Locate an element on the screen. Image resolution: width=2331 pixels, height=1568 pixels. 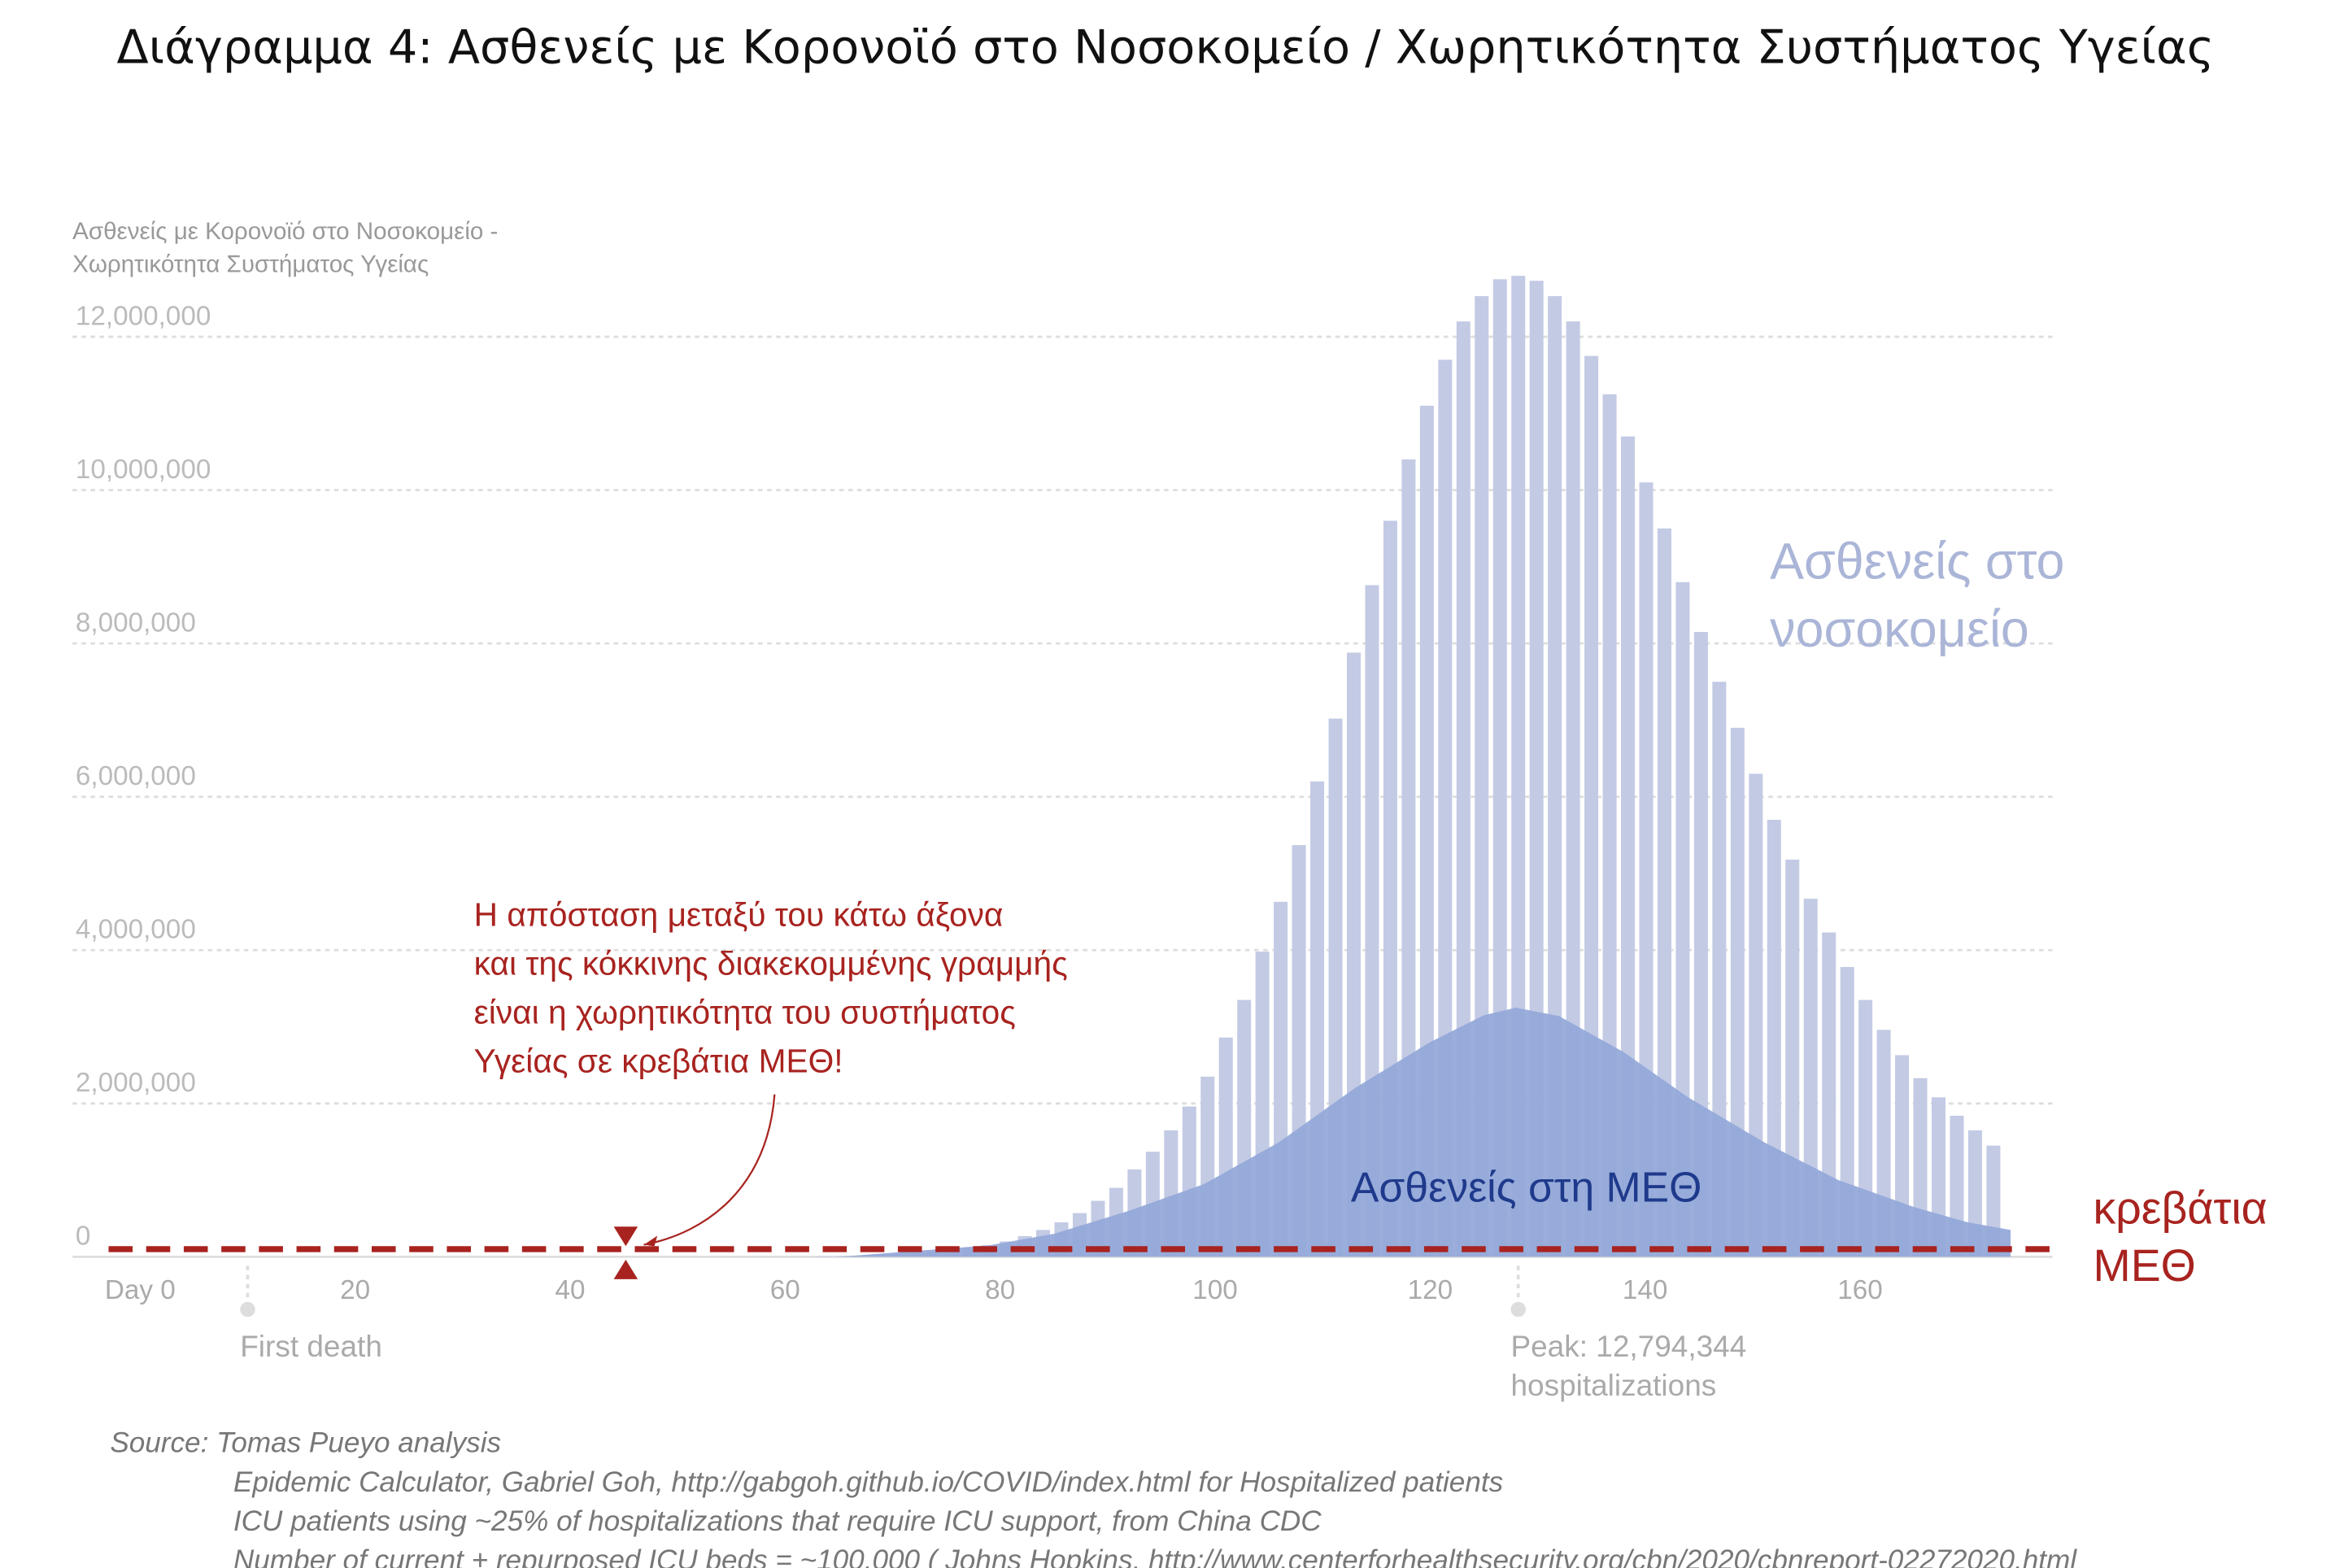
y-tick-label: 12,000,000 is located at coordinates (143, 316).